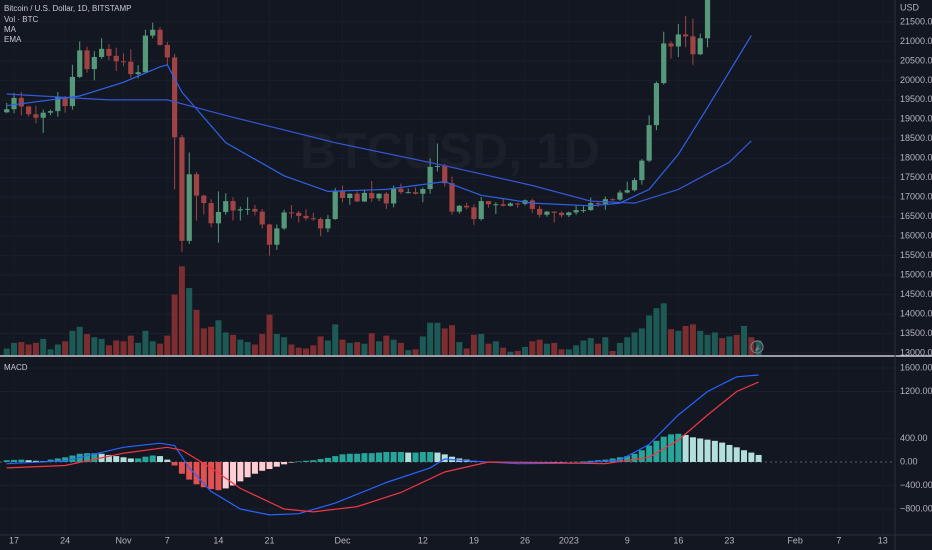  I want to click on y-tick-label: 1200.00, so click(916, 391).